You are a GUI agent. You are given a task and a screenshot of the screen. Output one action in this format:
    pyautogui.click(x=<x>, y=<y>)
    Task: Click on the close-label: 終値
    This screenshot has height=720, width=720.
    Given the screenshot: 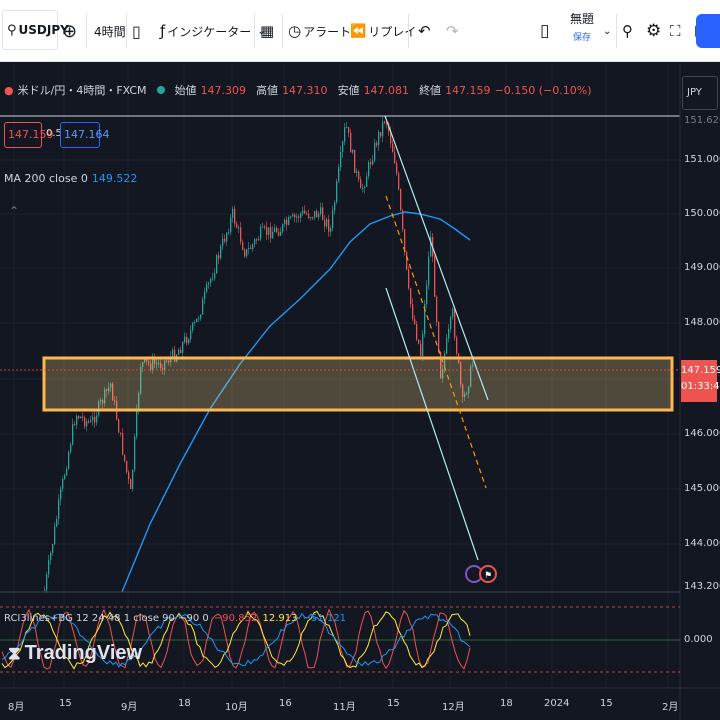 What is the action you would take?
    pyautogui.click(x=430, y=90)
    